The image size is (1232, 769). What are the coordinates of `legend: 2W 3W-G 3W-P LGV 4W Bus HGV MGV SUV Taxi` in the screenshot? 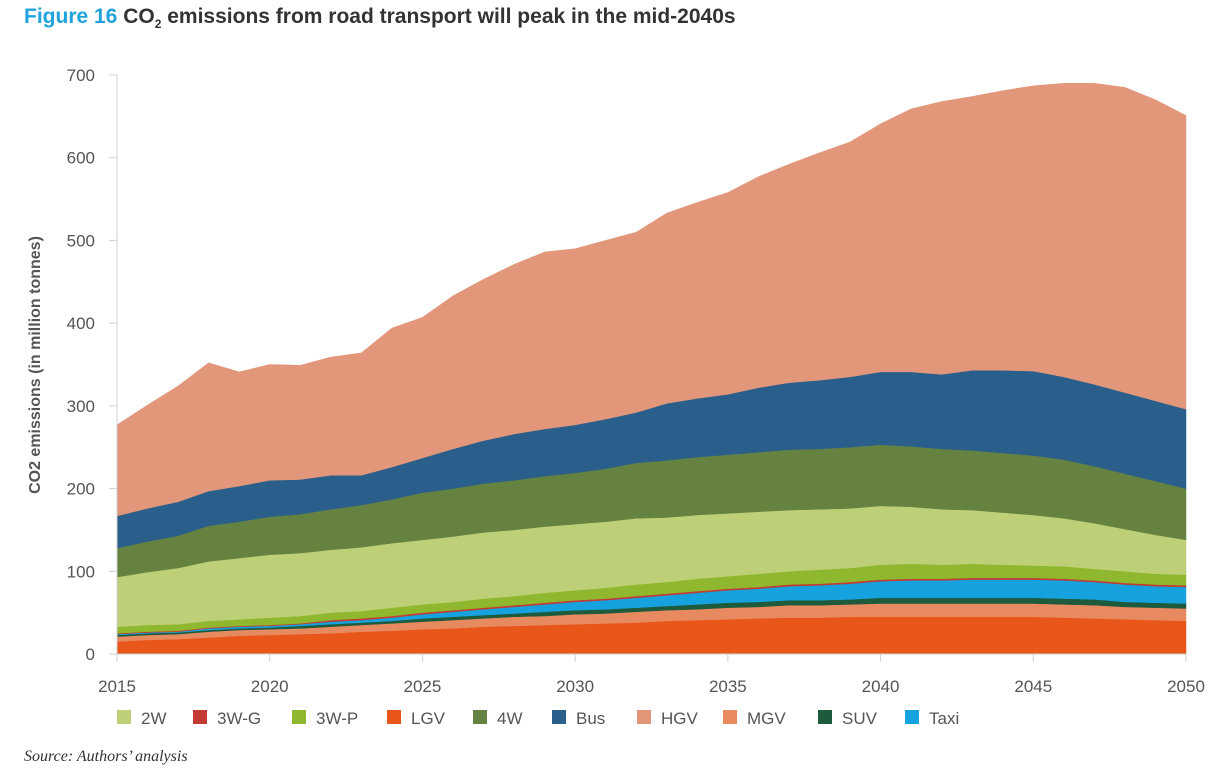 It's located at (538, 718).